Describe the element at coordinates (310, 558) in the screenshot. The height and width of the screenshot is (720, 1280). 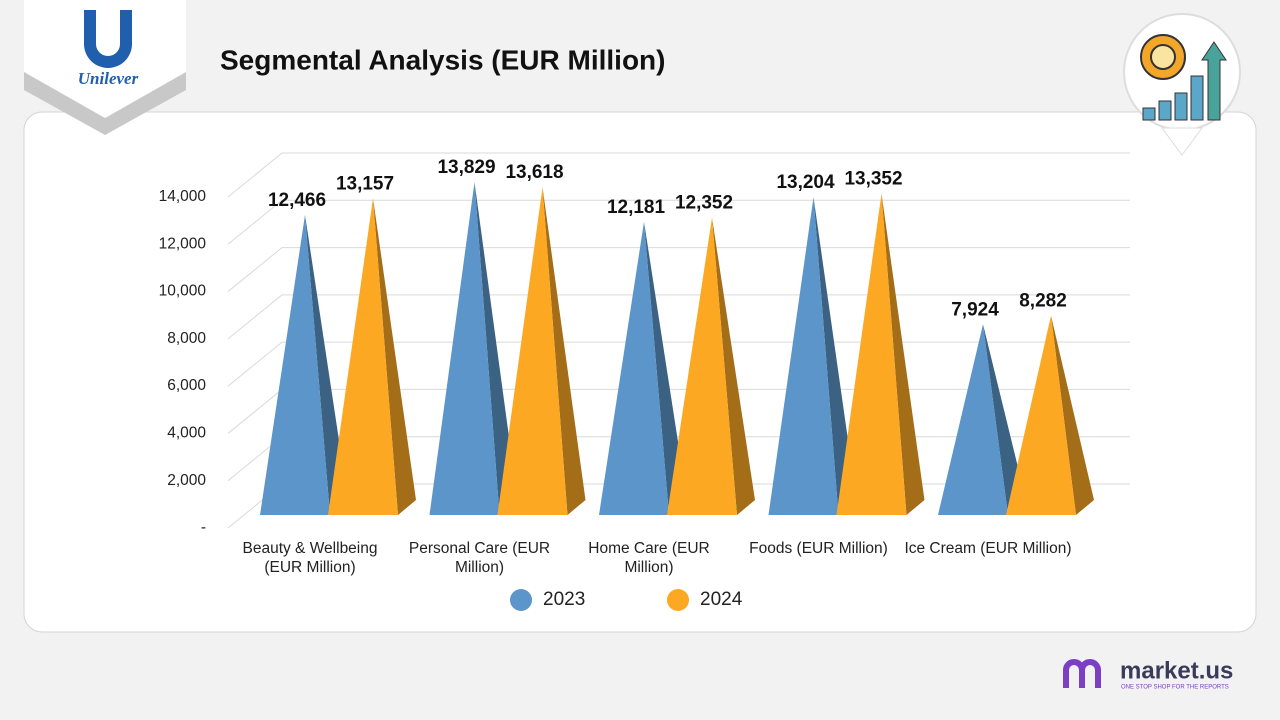
I see `x-tick-label: Beauty & Wellbeing (EUR Million)` at that location.